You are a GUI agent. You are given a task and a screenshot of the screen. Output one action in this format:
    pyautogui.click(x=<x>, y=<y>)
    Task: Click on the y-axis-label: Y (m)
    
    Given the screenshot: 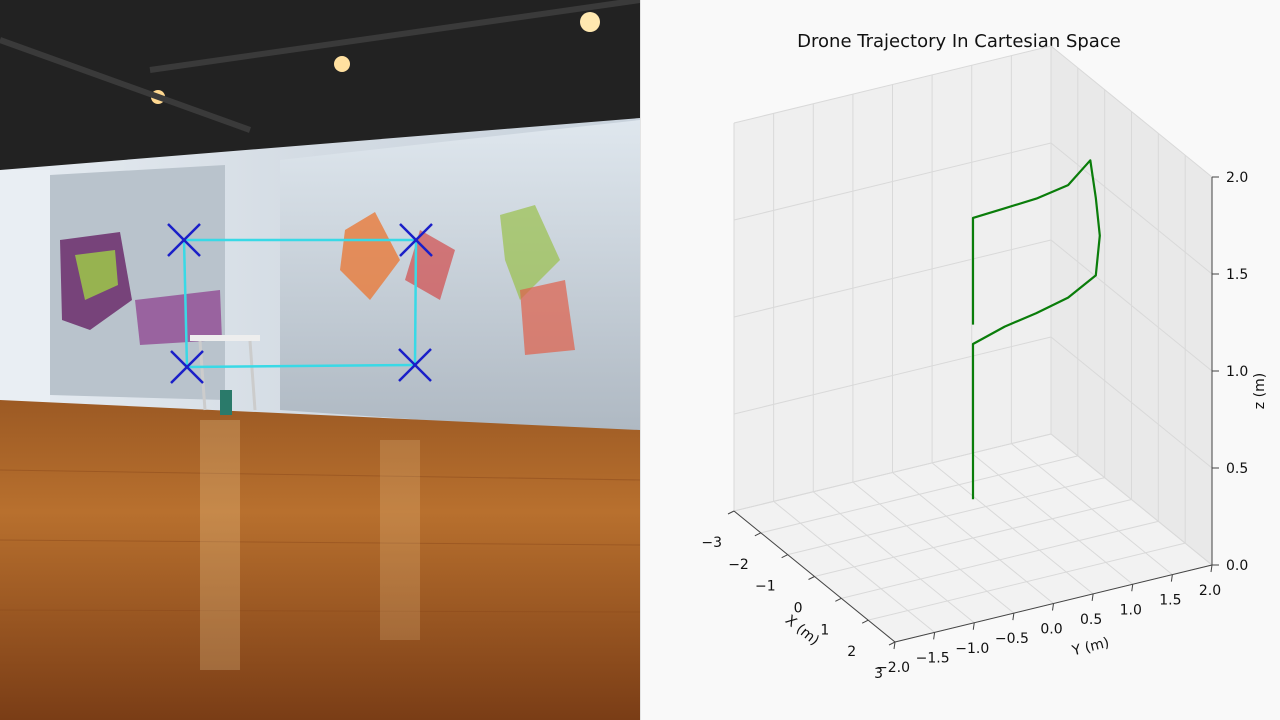 What is the action you would take?
    pyautogui.click(x=1090, y=647)
    